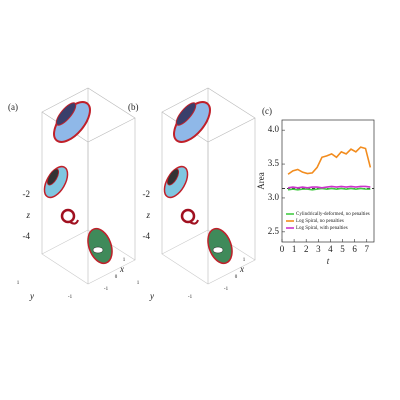  What do you see at coordinates (330, 249) in the screenshot?
I see `x-tick-label: 4` at bounding box center [330, 249].